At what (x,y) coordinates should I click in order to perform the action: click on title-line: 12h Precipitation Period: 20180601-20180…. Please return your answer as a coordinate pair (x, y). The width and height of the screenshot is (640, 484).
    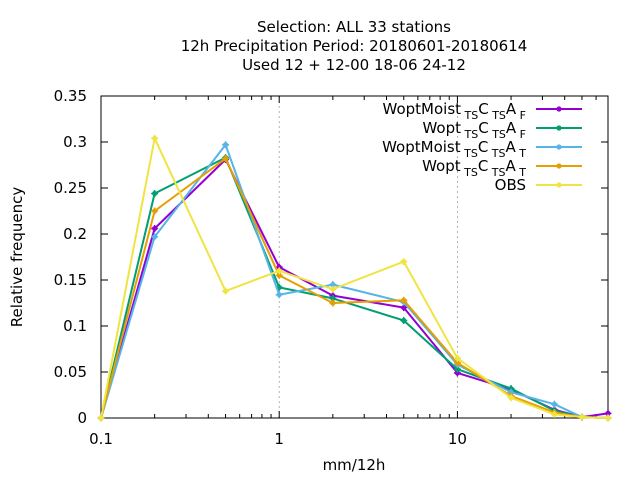
    Looking at the image, I should click on (354, 46).